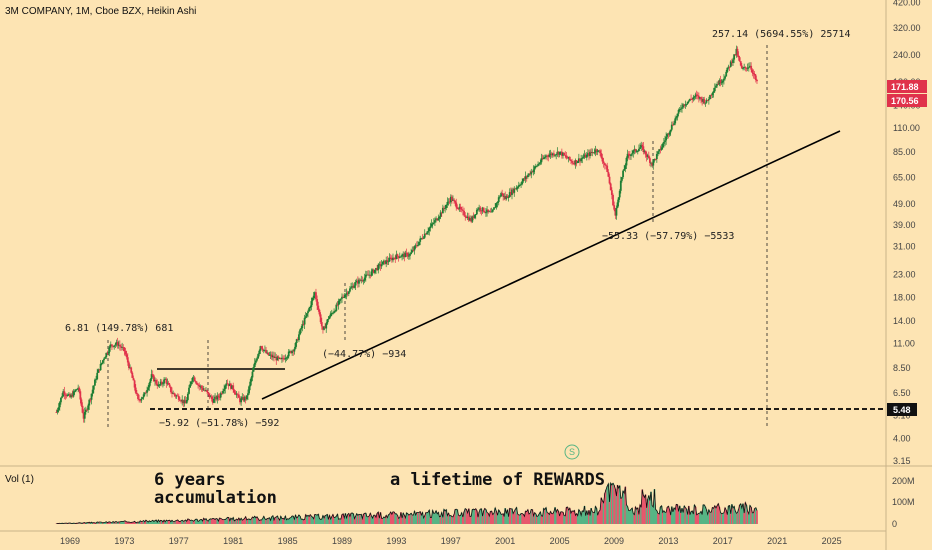 This screenshot has height=550, width=932. Describe the element at coordinates (497, 480) in the screenshot. I see `note-rewards: a lifetime of REWARDS` at that location.